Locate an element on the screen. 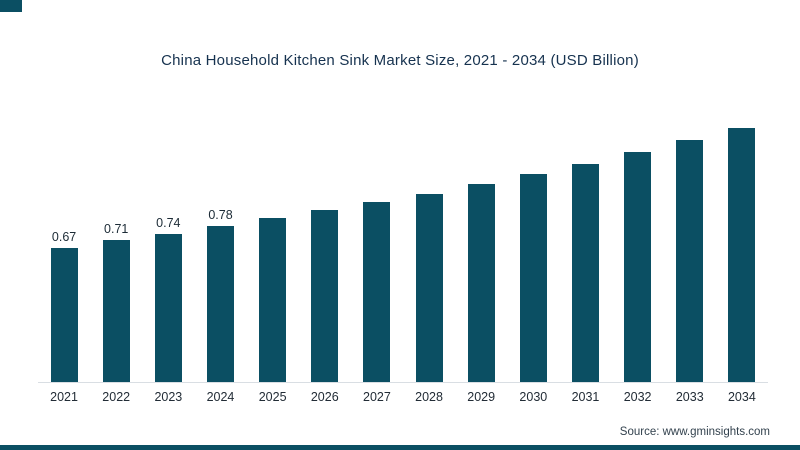  x-axis-tick-label: 2031 is located at coordinates (585, 397).